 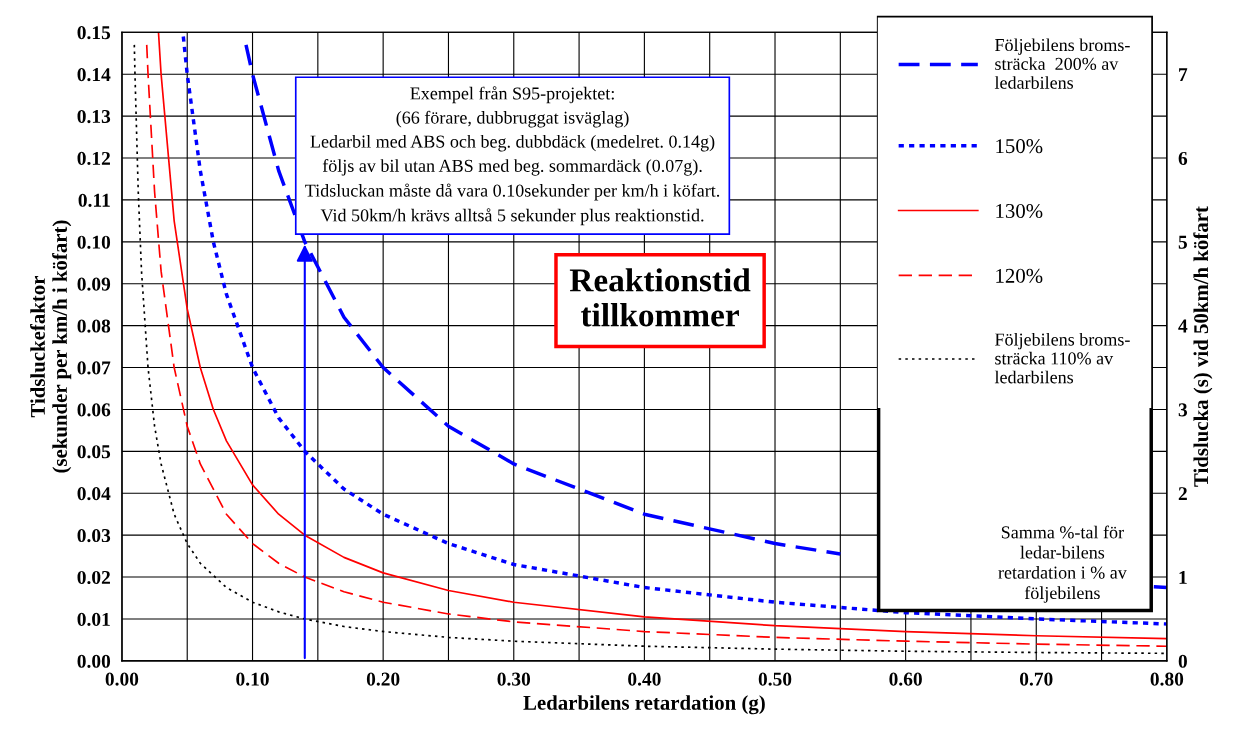 What do you see at coordinates (93, 577) in the screenshot?
I see `y-tick-label: 0.02` at bounding box center [93, 577].